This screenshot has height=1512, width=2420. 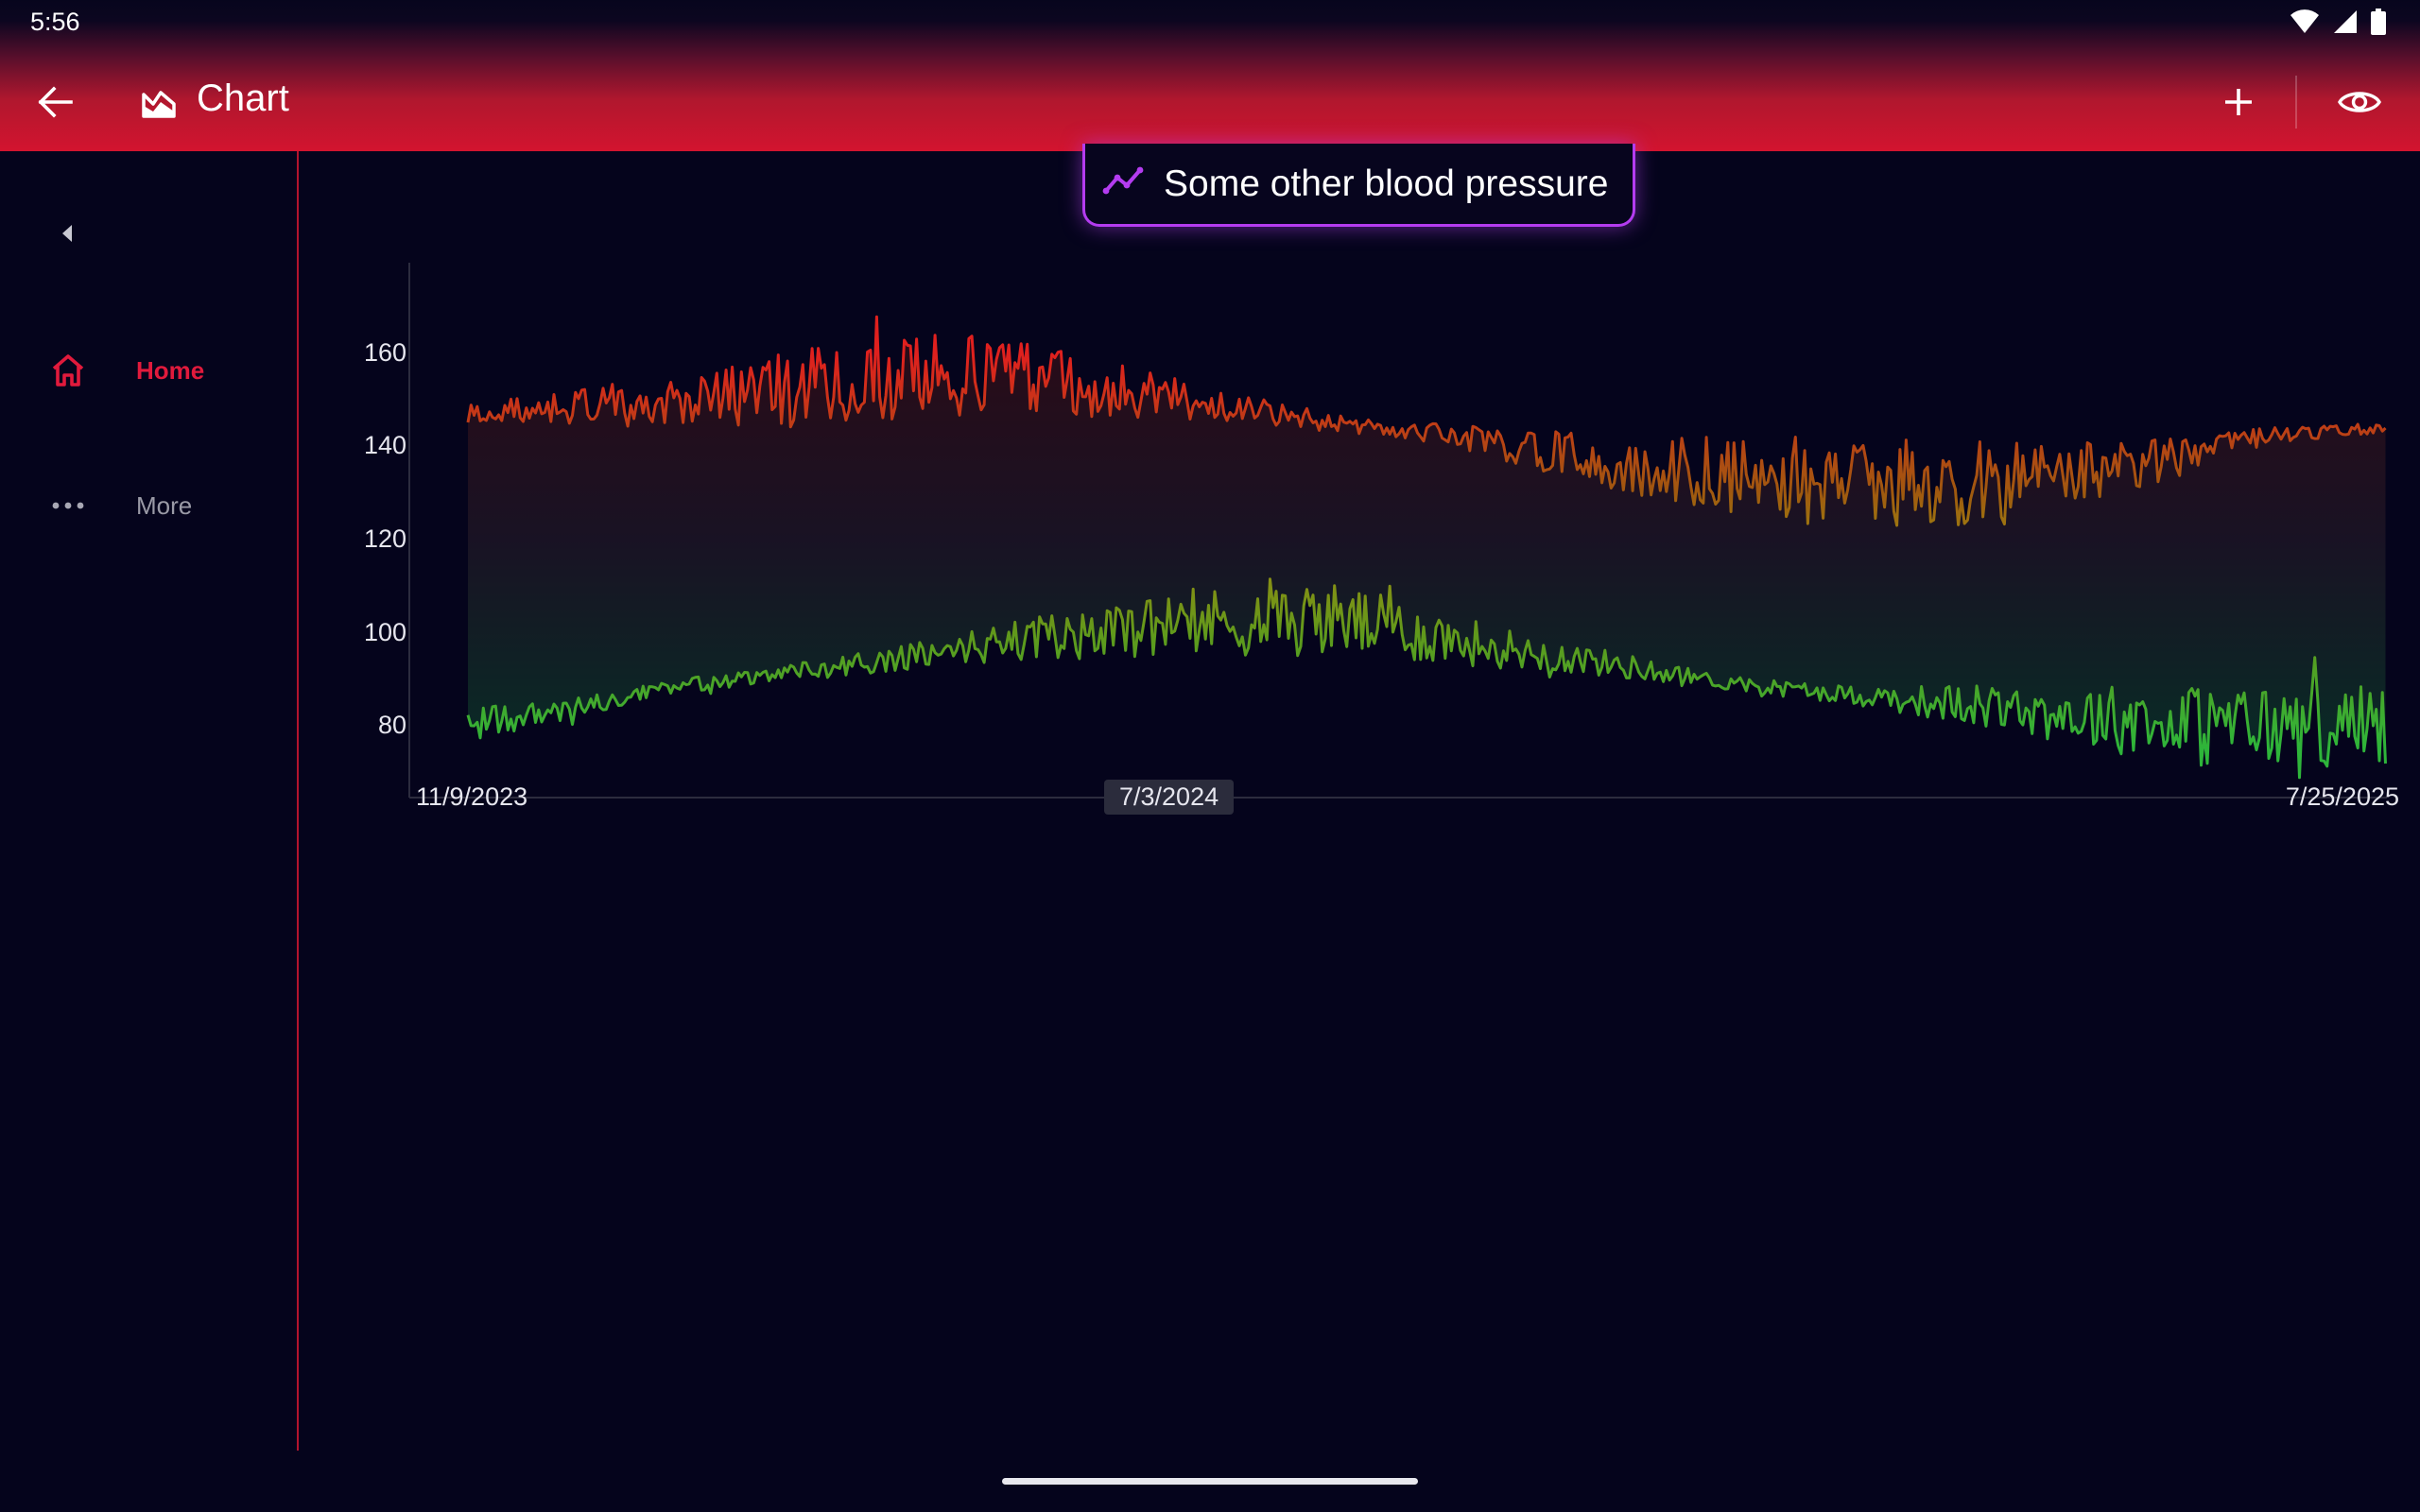 I want to click on page-title: Chart, so click(x=243, y=98).